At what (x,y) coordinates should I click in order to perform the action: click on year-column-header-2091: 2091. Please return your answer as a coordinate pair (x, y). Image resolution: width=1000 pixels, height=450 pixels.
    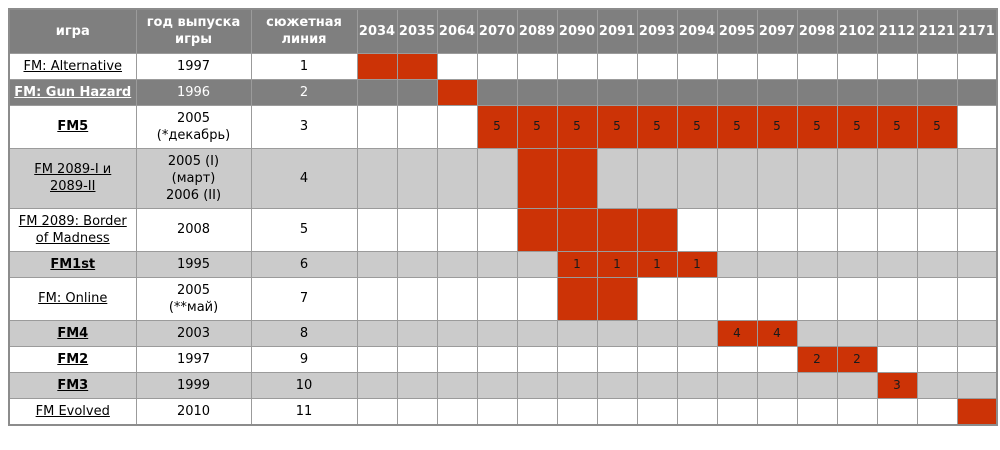
    Looking at the image, I should click on (617, 31).